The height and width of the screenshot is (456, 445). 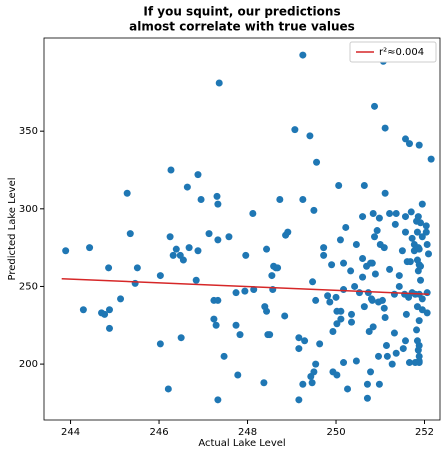 What do you see at coordinates (158, 432) in the screenshot?
I see `x-tick-label: 246` at bounding box center [158, 432].